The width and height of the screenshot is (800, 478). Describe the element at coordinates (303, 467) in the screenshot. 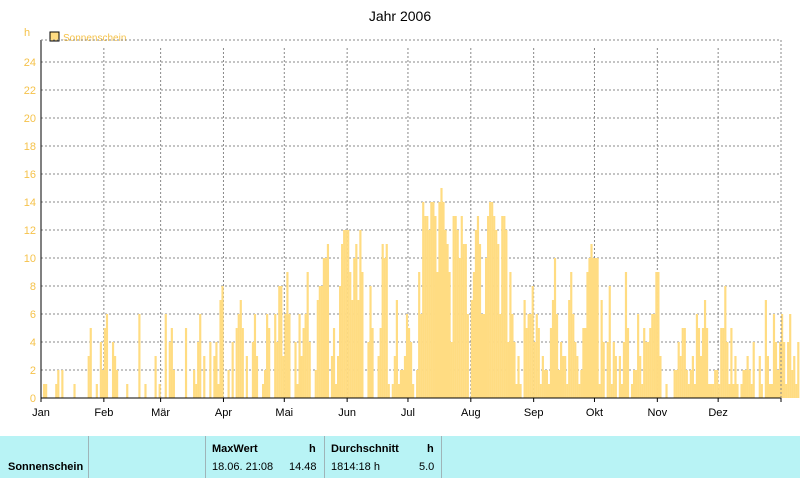

I see `max-value: 14.48` at that location.